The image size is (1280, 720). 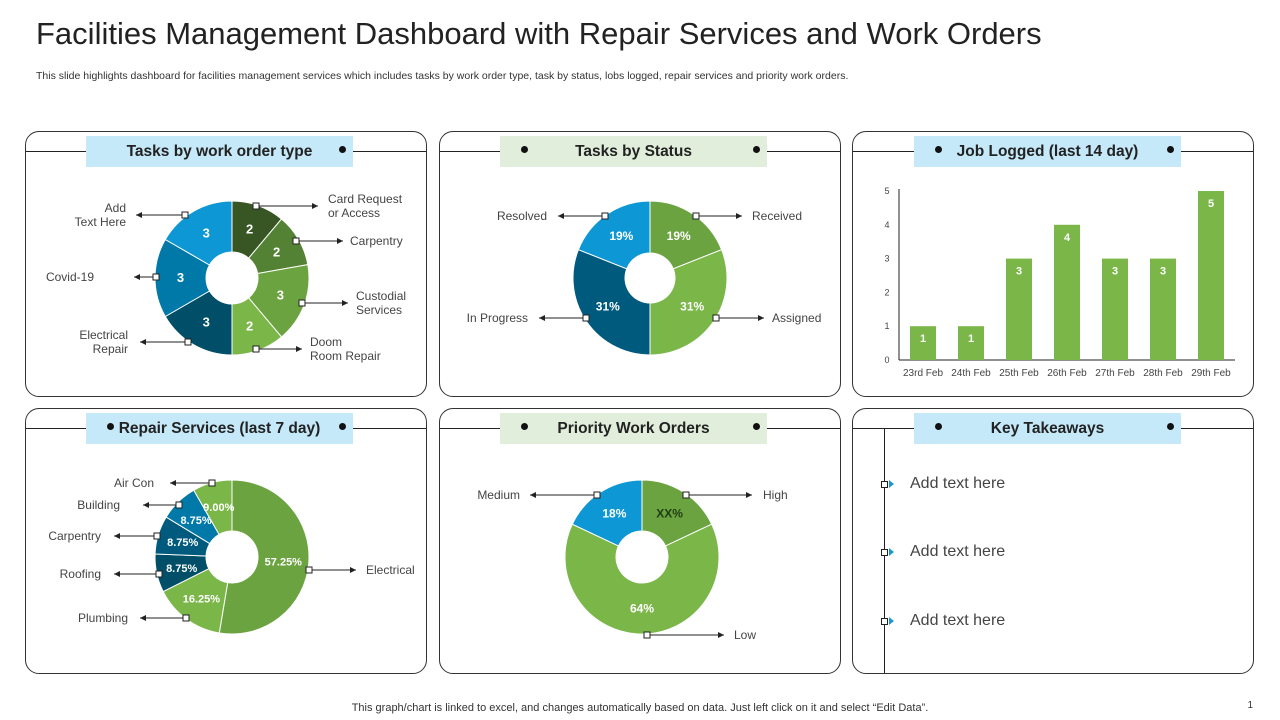 What do you see at coordinates (70, 277) in the screenshot?
I see `callout-label: Covid-19` at bounding box center [70, 277].